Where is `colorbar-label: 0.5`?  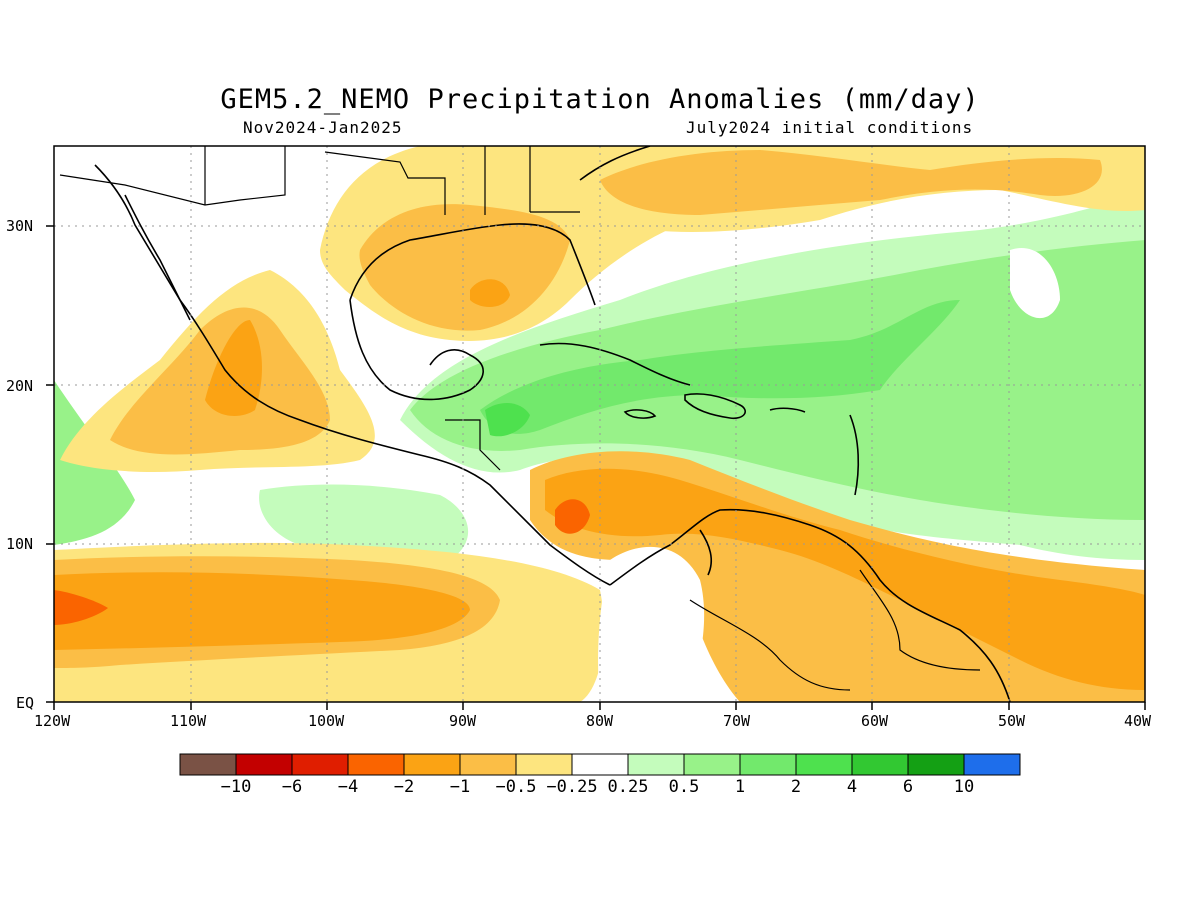
colorbar-label: 0.5 is located at coordinates (684, 787).